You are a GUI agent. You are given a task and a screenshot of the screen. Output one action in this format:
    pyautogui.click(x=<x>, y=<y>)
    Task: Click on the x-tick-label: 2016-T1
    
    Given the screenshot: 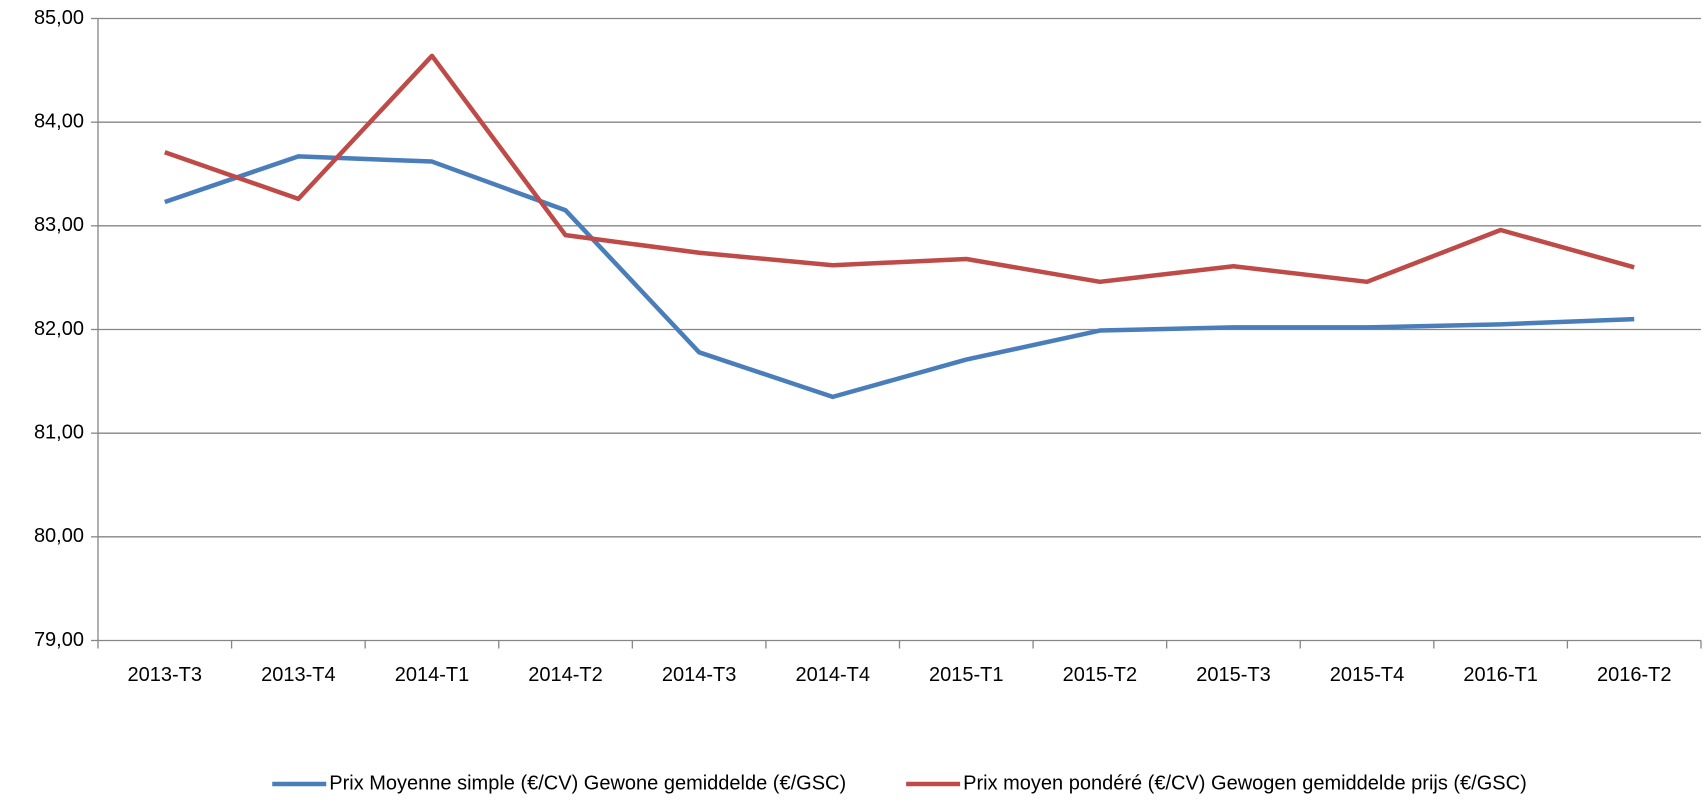 What is the action you would take?
    pyautogui.click(x=1500, y=675)
    